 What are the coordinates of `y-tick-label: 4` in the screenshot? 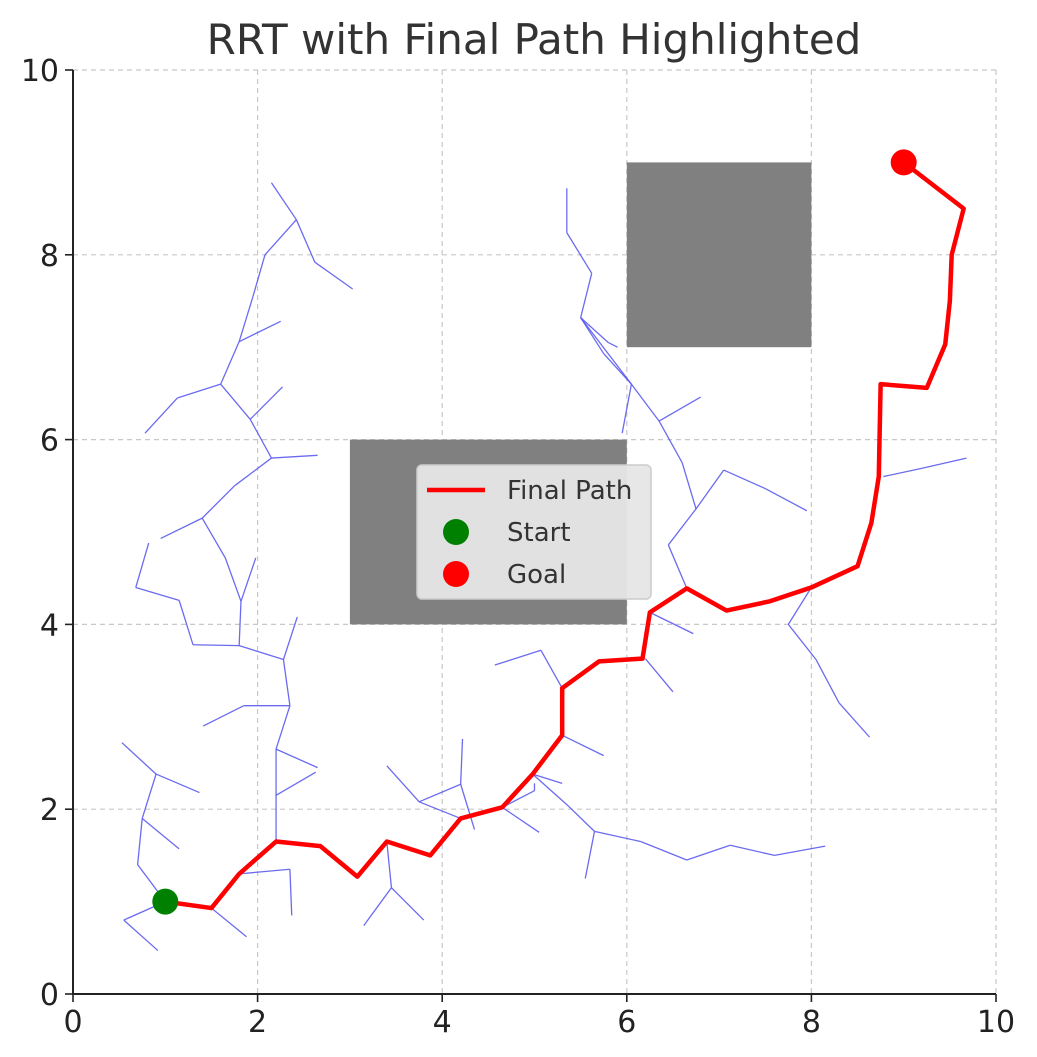 It's located at (49, 625).